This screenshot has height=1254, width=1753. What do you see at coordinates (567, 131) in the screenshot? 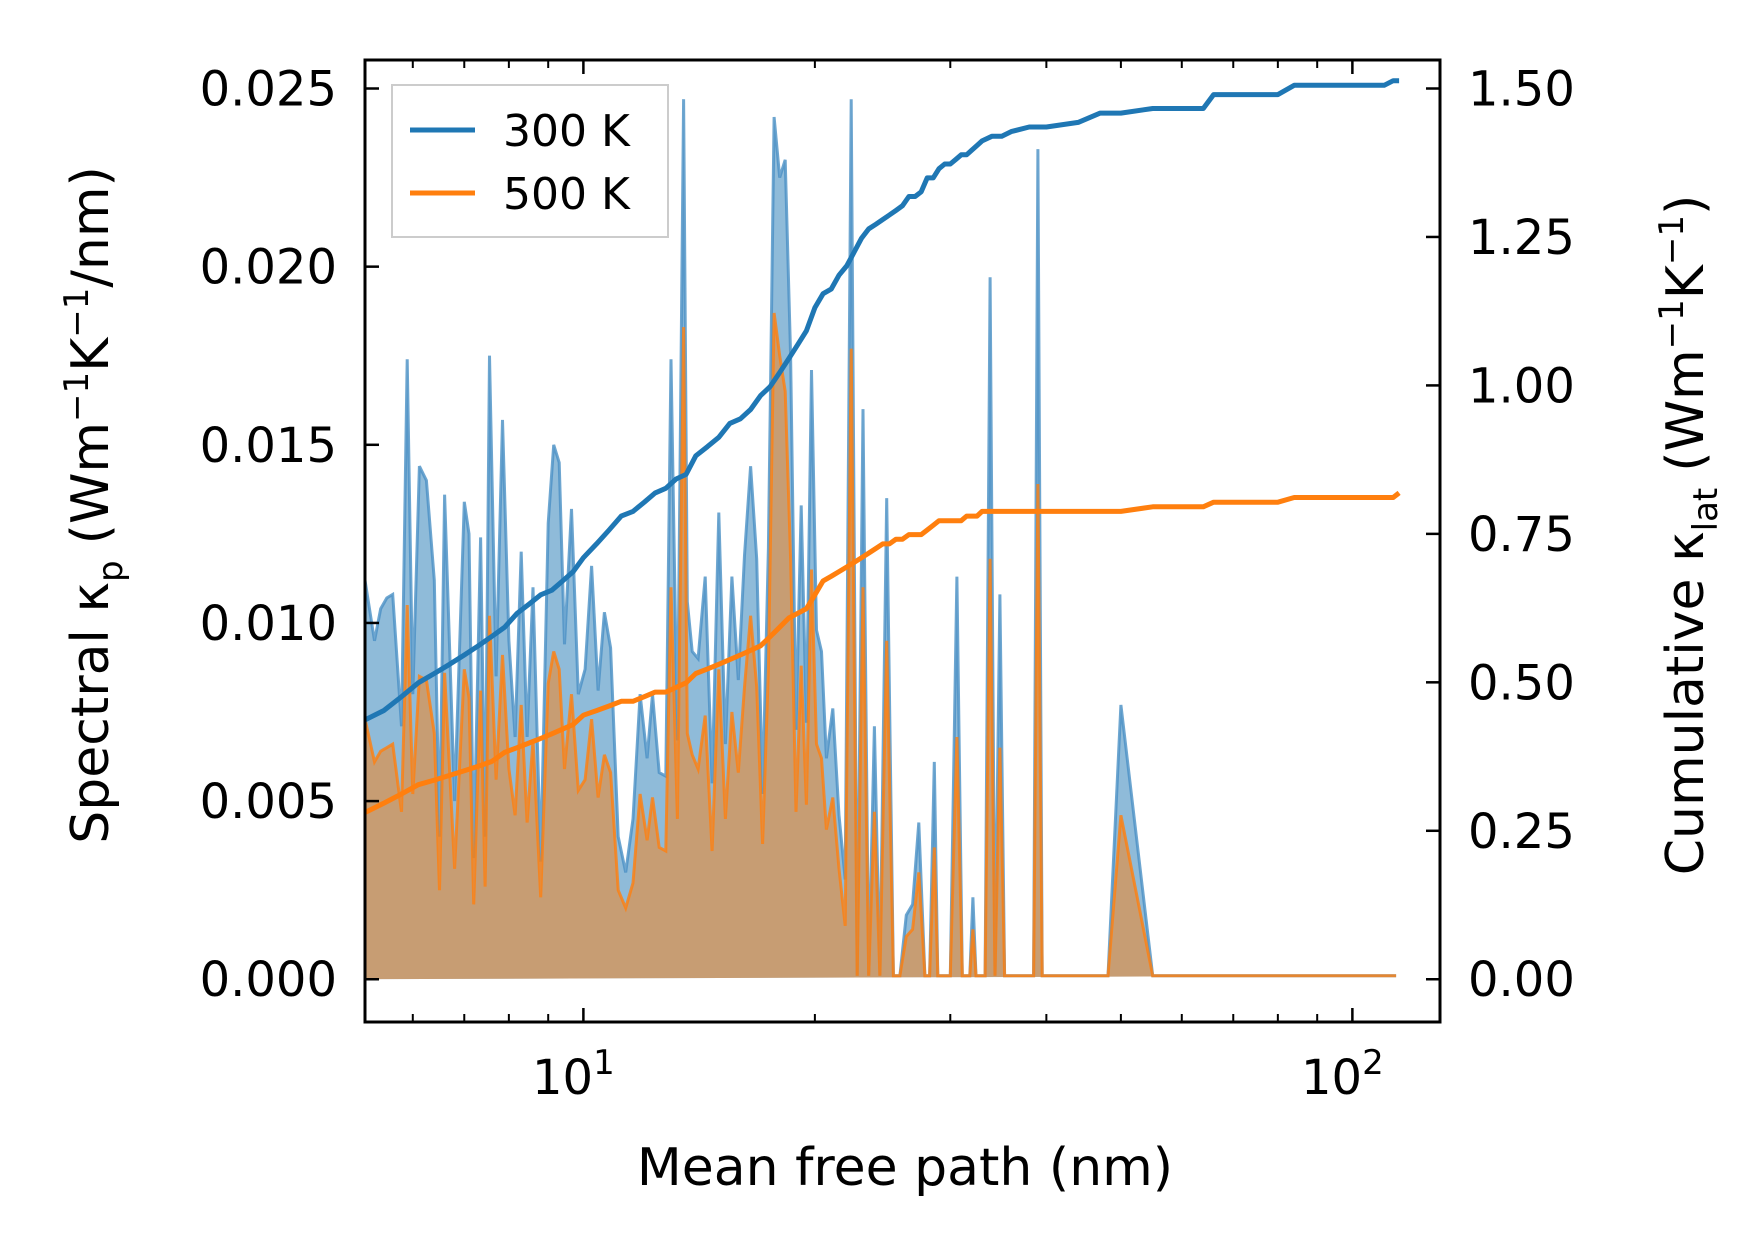
I see `legend-label-300k: 300 K` at bounding box center [567, 131].